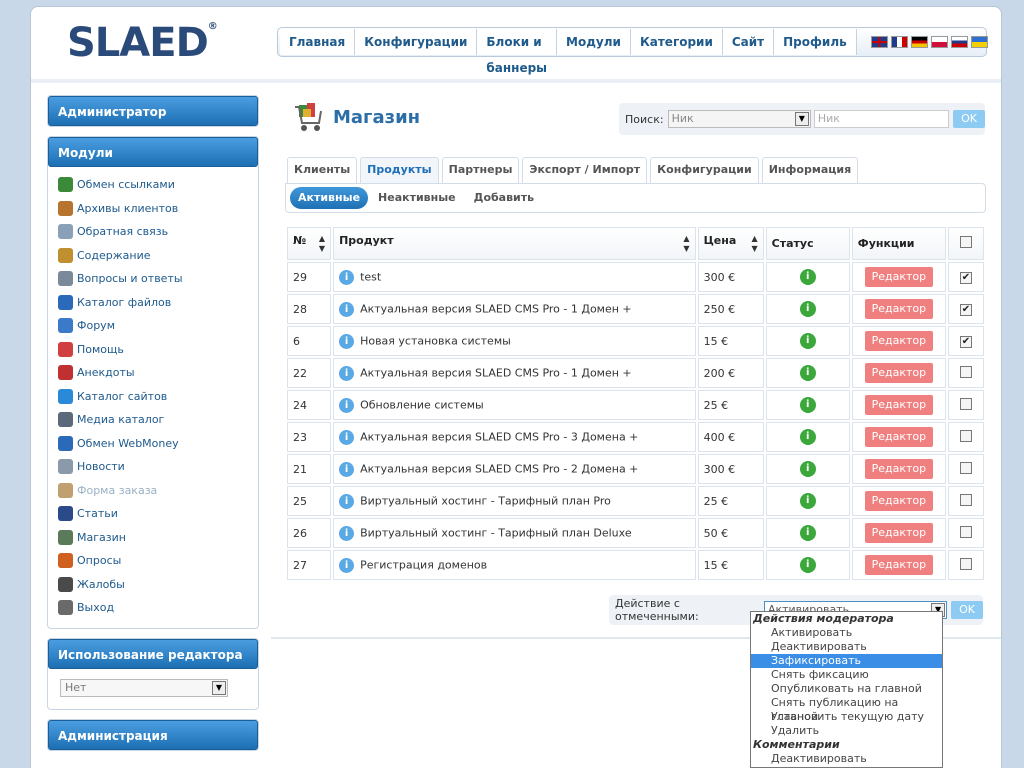 The height and width of the screenshot is (768, 1024). Describe the element at coordinates (158, 491) in the screenshot. I see `sidebar-item: Форма заказа` at that location.